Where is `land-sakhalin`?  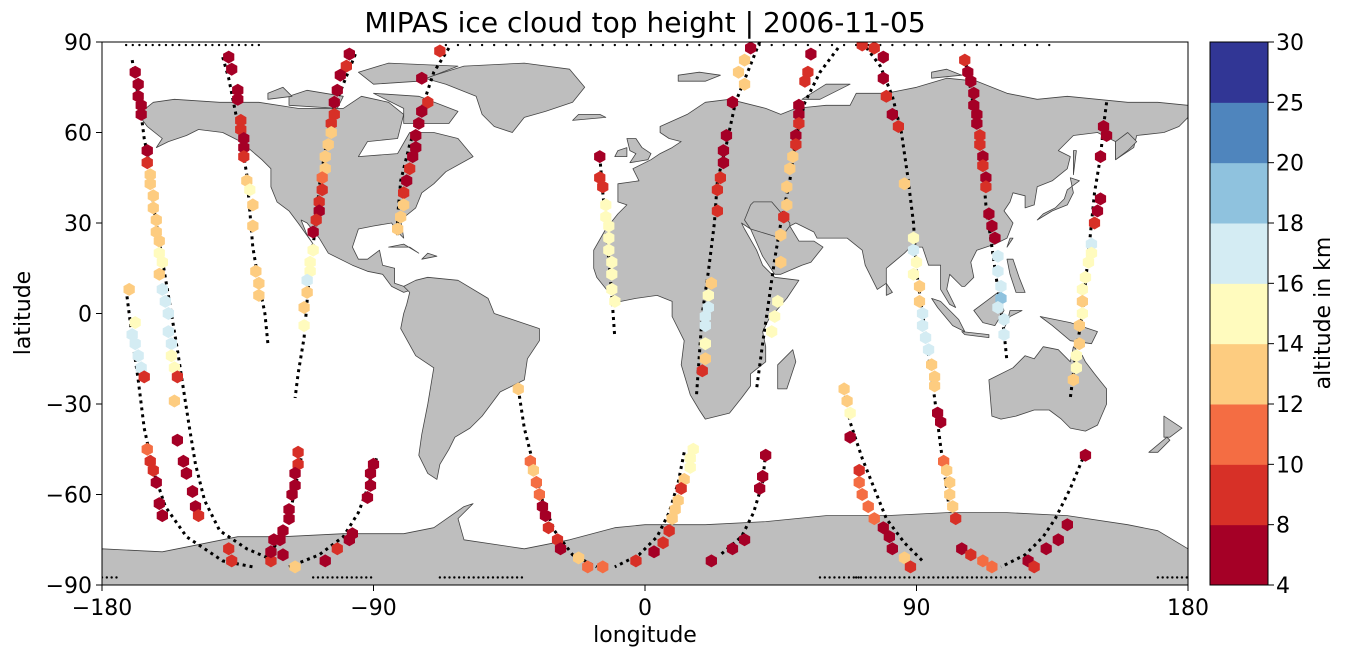 land-sakhalin is located at coordinates (1075, 163).